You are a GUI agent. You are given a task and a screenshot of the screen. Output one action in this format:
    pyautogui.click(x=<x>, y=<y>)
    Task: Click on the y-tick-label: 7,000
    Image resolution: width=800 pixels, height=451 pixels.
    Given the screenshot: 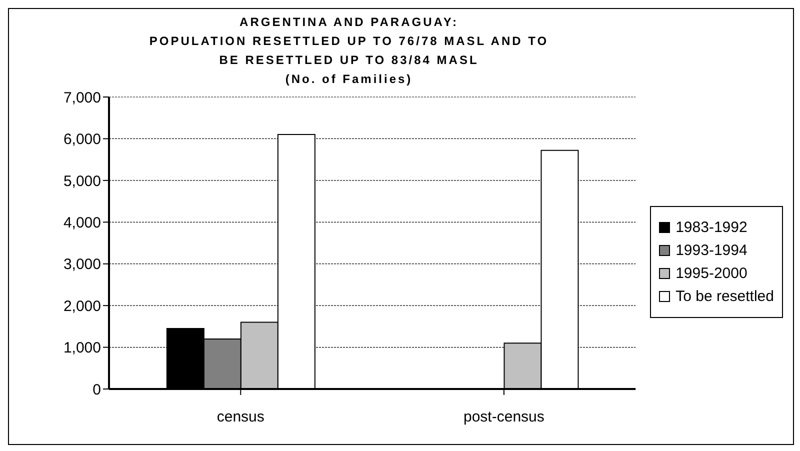 What is the action you would take?
    pyautogui.click(x=82, y=97)
    